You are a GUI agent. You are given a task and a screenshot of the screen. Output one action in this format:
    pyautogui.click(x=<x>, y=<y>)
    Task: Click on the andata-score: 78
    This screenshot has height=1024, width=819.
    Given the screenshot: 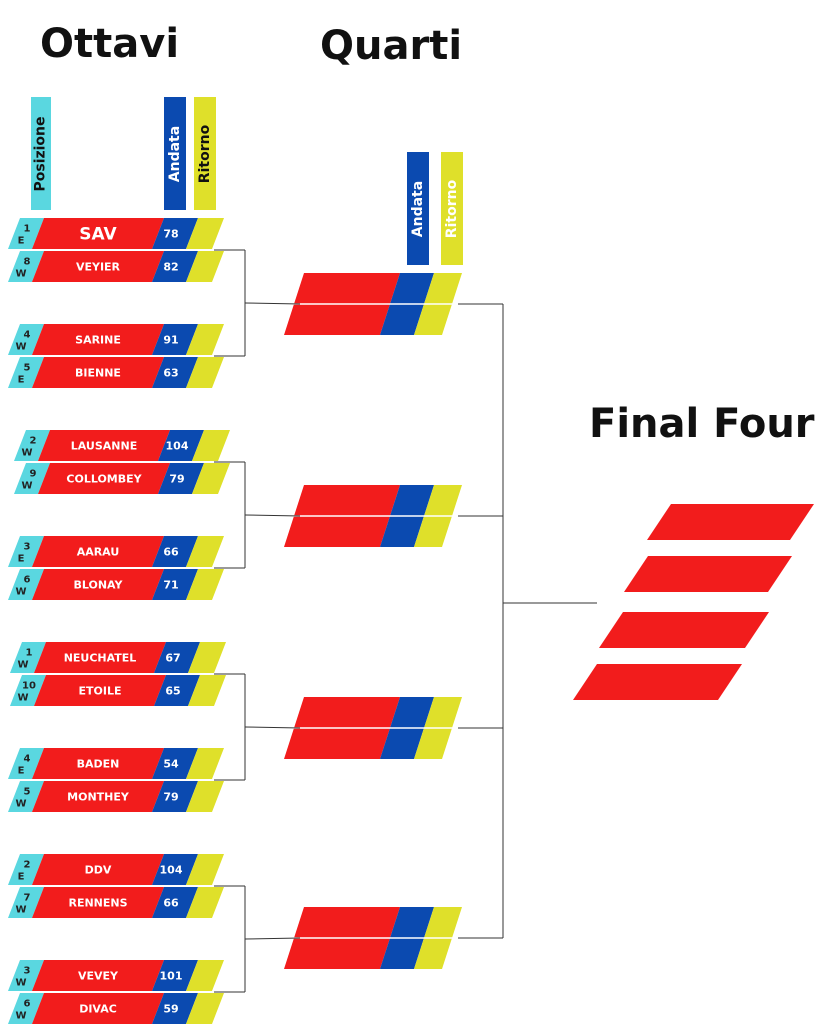 What is the action you would take?
    pyautogui.click(x=170, y=234)
    